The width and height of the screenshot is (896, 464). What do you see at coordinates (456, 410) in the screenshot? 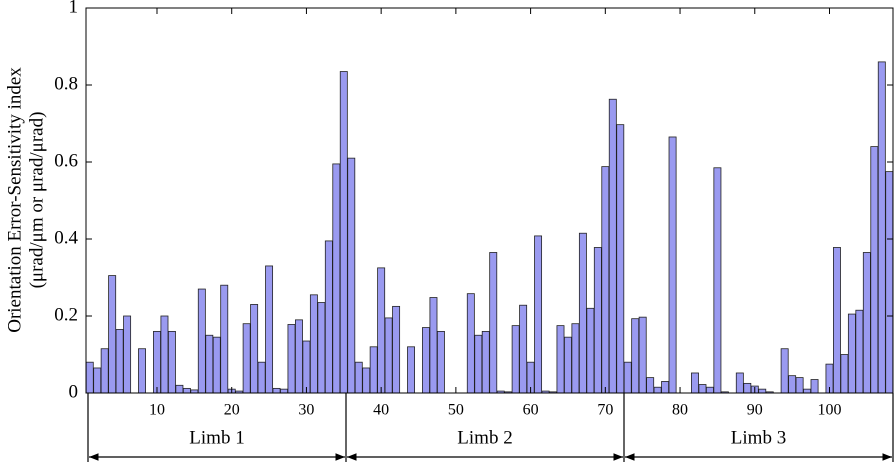
I see `x-tick-label: 50` at bounding box center [456, 410].